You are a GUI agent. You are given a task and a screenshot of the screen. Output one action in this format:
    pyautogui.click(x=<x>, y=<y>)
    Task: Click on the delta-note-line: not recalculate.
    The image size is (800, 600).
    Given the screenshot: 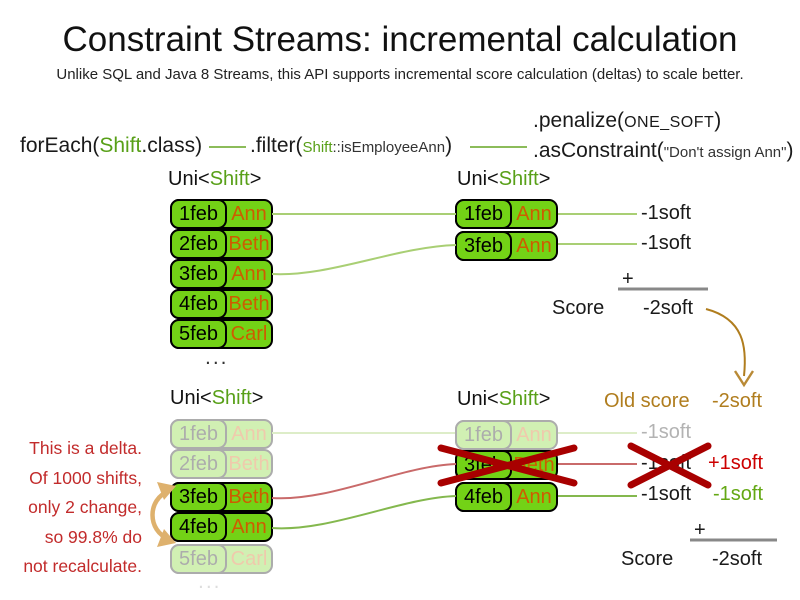 What is the action you would take?
    pyautogui.click(x=82, y=566)
    